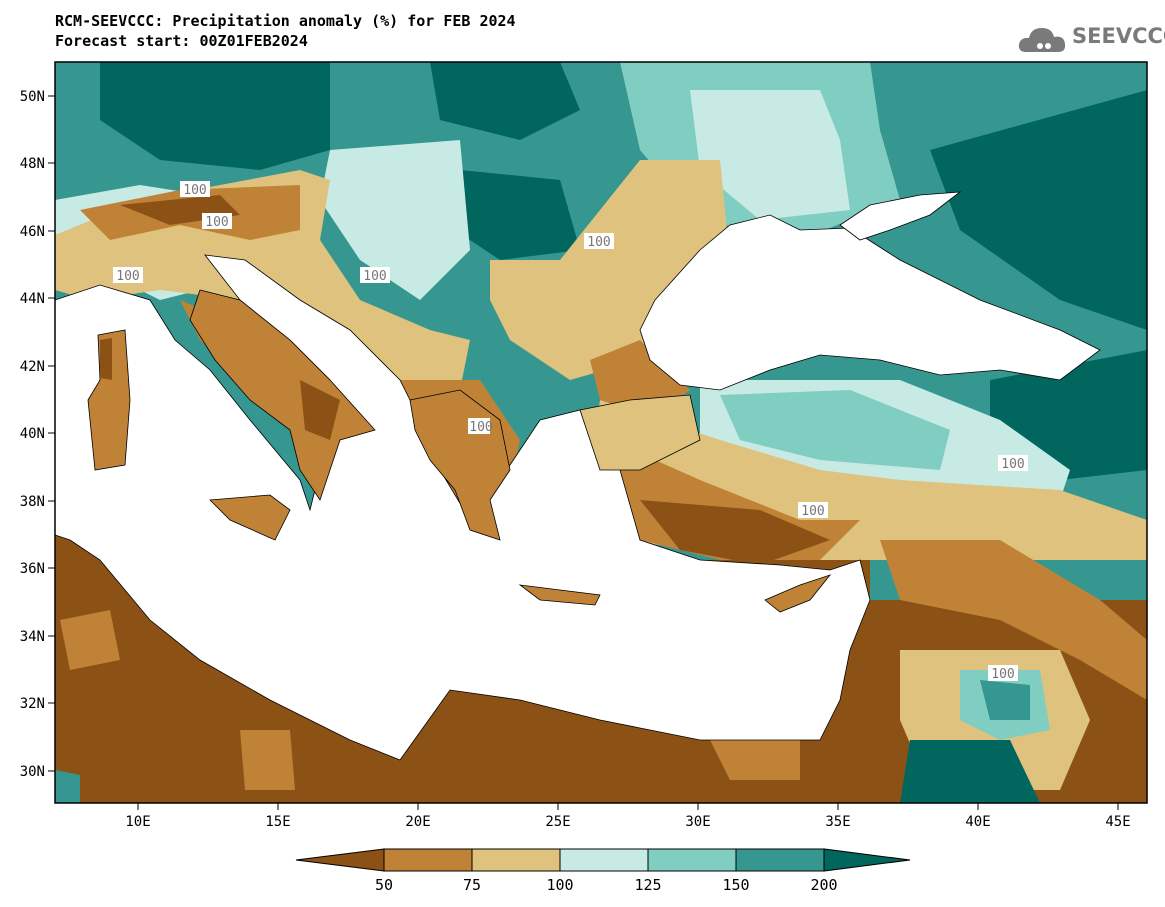 This screenshot has width=1165, height=907. What do you see at coordinates (417, 822) in the screenshot?
I see `lon-tick-label: 20E` at bounding box center [417, 822].